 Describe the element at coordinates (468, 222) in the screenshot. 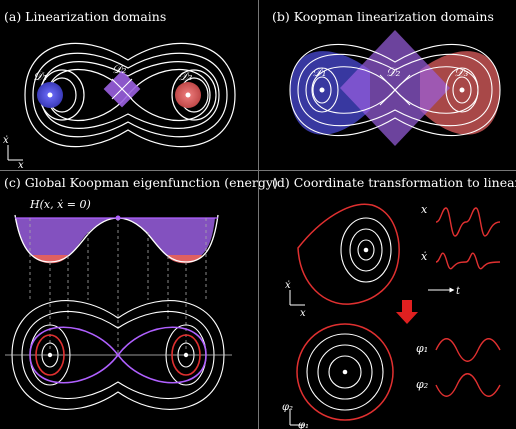

I see `signal-x-trace` at that location.